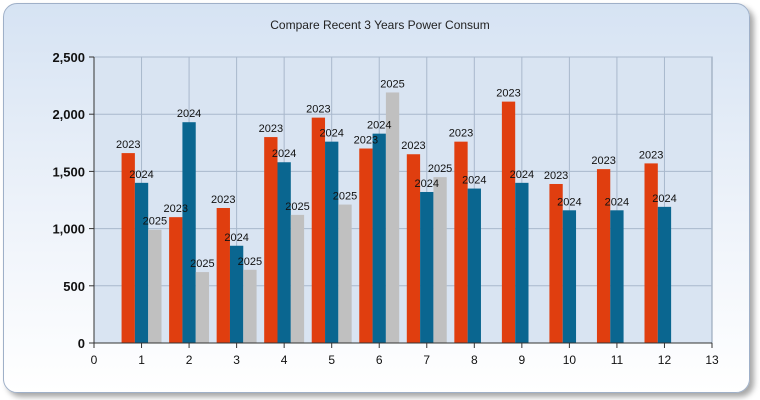 This screenshot has width=760, height=400. Describe the element at coordinates (617, 202) in the screenshot. I see `data-label-2024-11: 2024` at that location.